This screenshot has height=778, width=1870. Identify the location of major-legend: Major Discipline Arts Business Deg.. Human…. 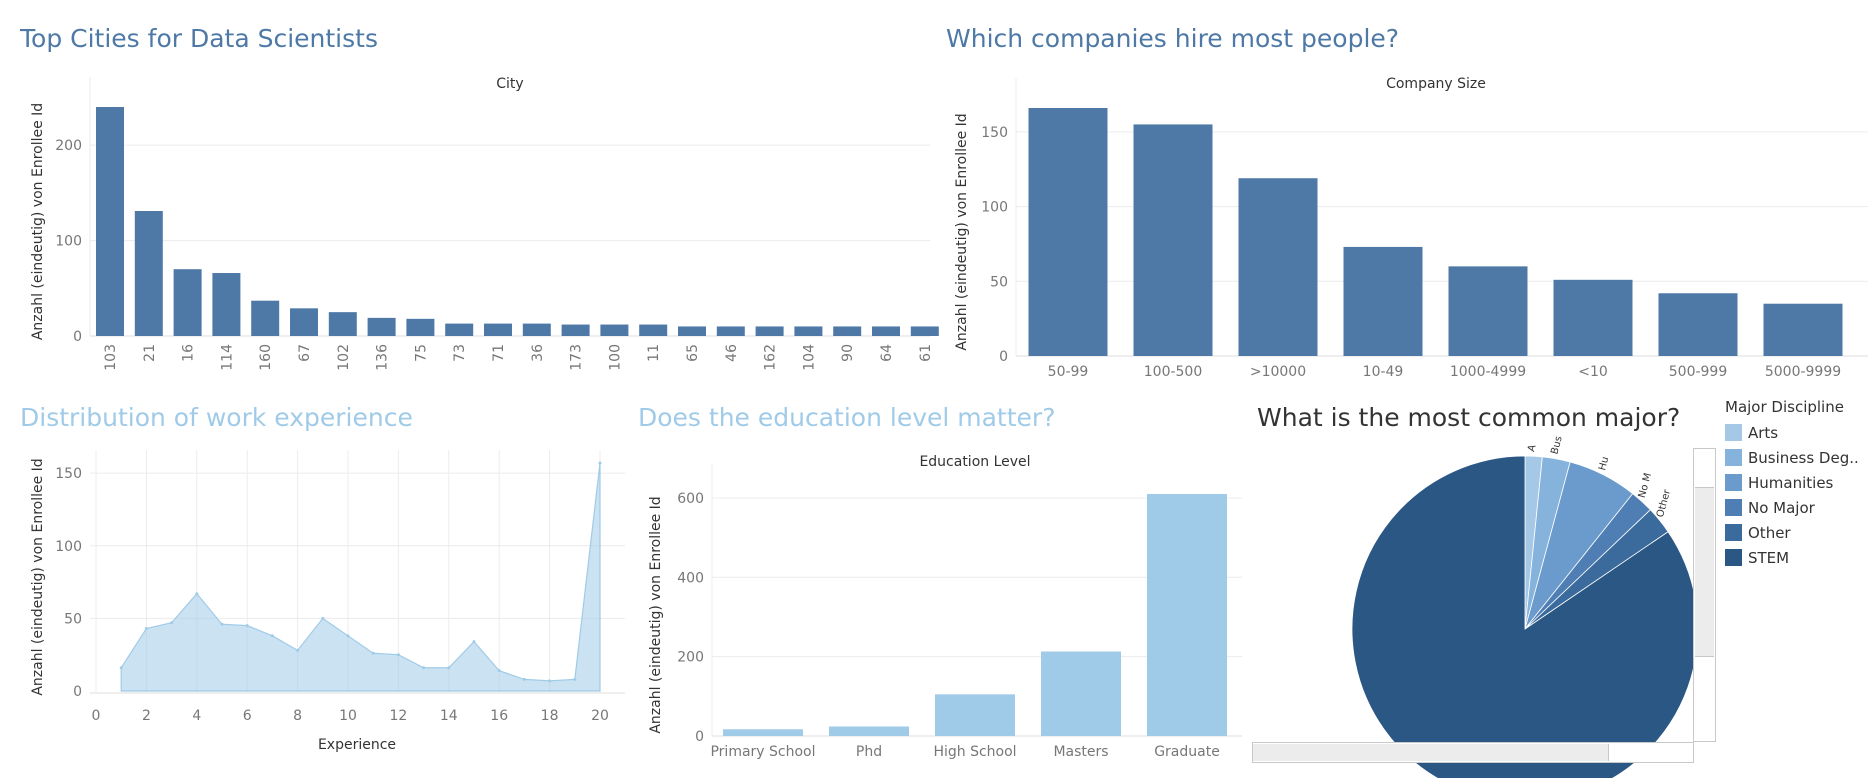
(1792, 484).